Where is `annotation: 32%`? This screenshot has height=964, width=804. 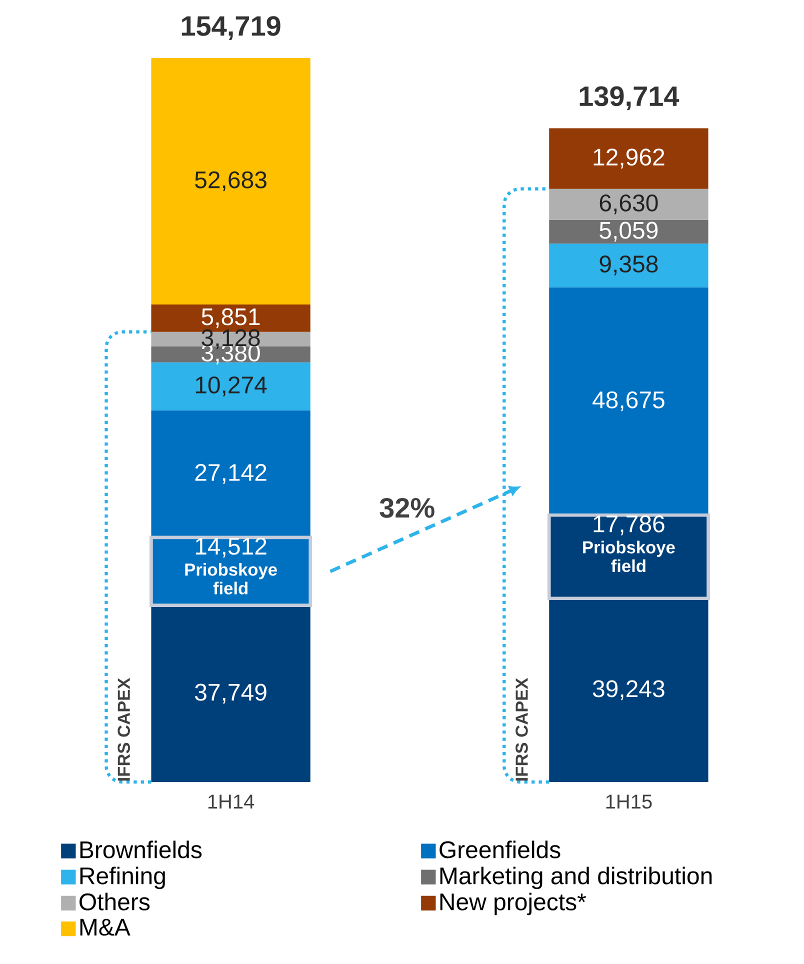 annotation: 32% is located at coordinates (407, 508).